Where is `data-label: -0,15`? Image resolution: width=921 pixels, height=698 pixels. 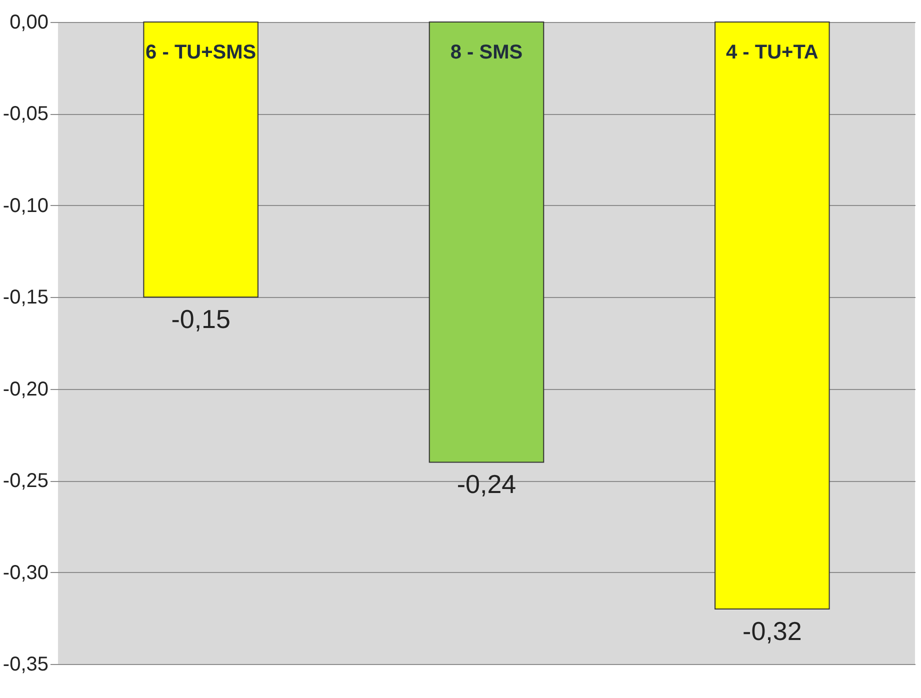
data-label: -0,15 is located at coordinates (200, 319).